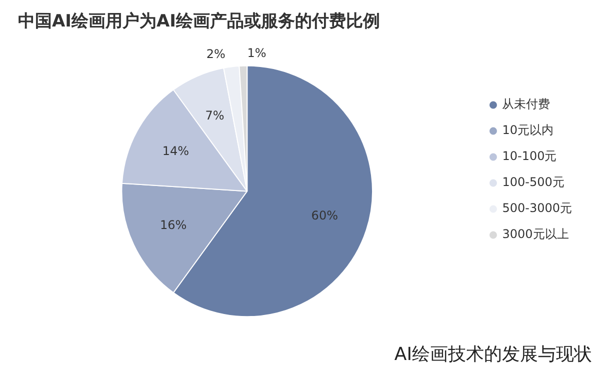  Describe the element at coordinates (528, 130) in the screenshot. I see `legend-label: 10元以内` at that location.